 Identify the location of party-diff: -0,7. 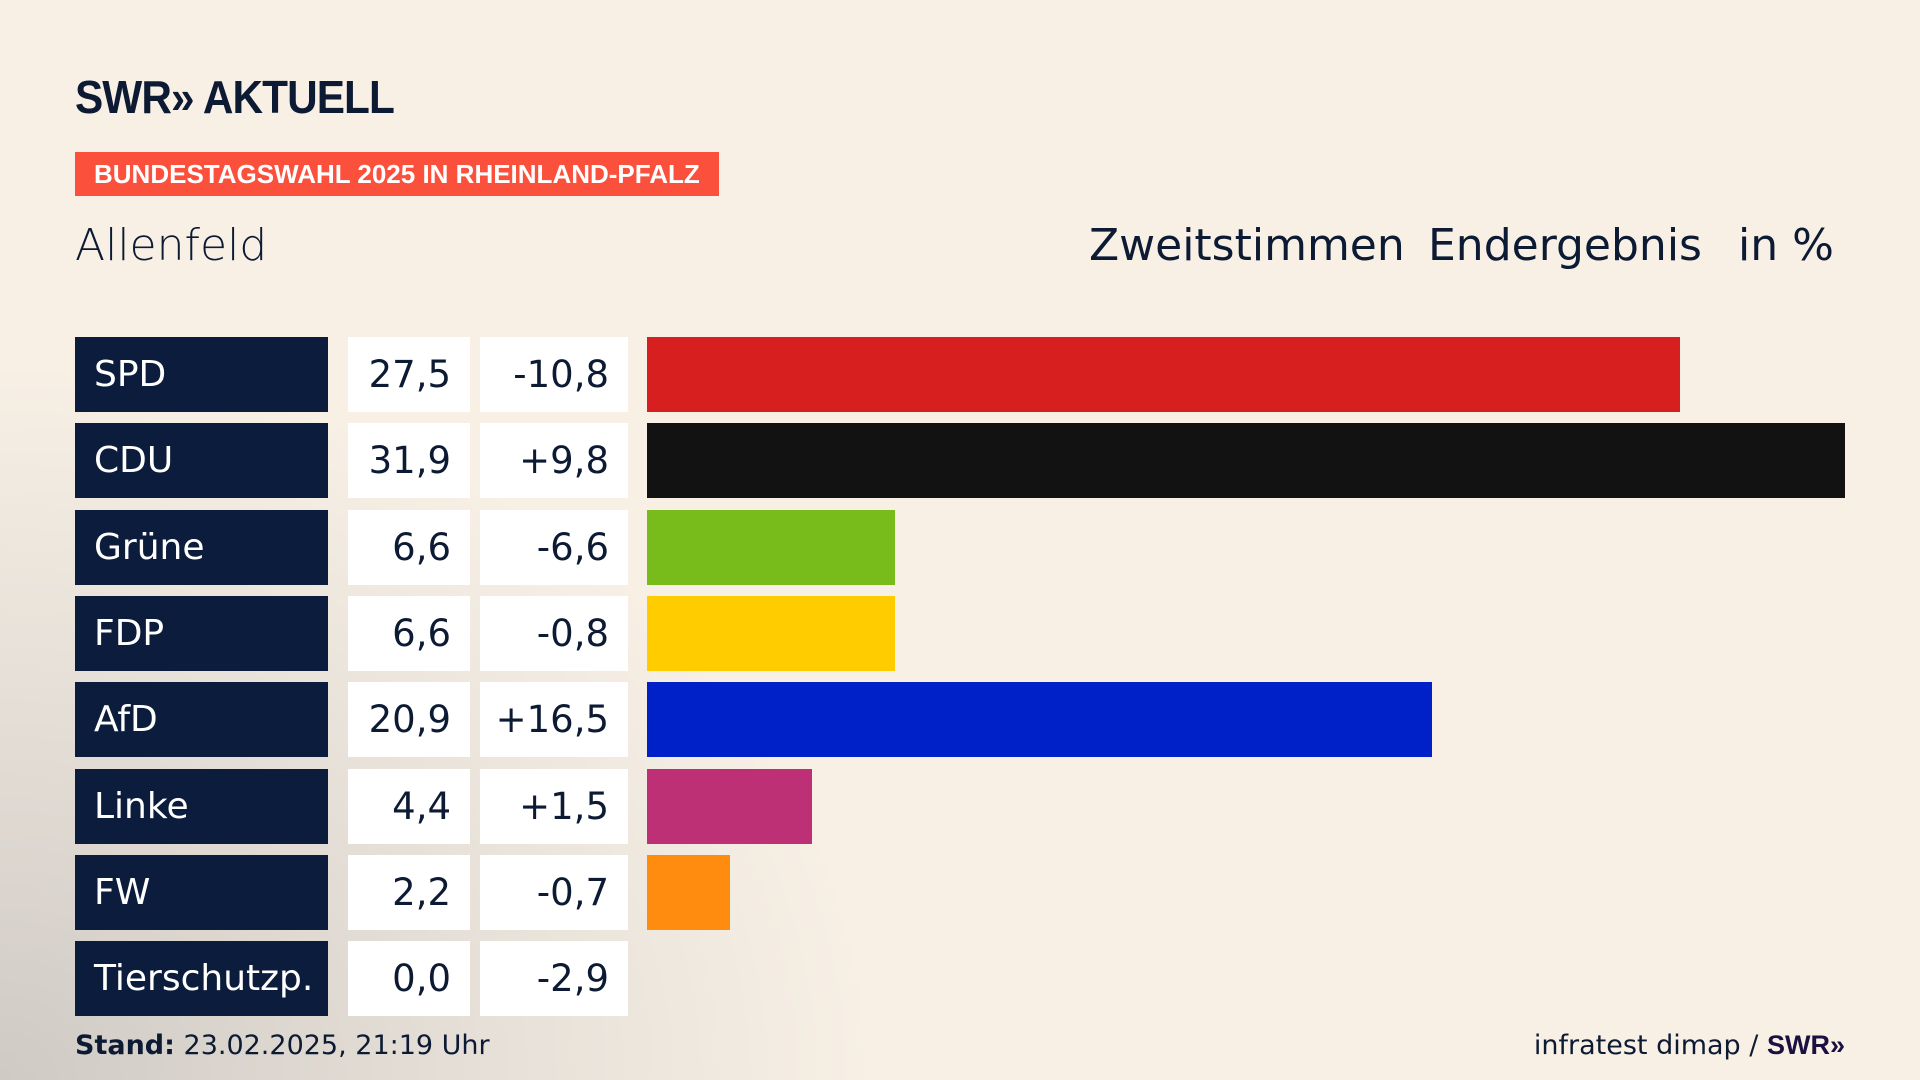
(554, 892).